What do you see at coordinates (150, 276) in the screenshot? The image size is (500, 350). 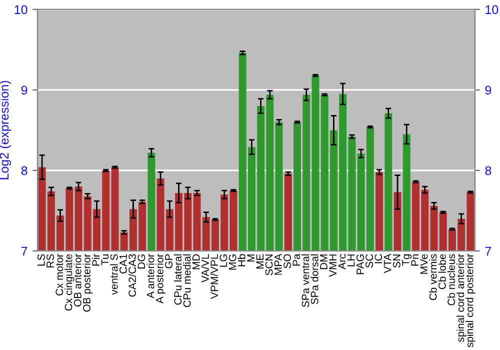 I see `x-tick-label: A anterior` at bounding box center [150, 276].